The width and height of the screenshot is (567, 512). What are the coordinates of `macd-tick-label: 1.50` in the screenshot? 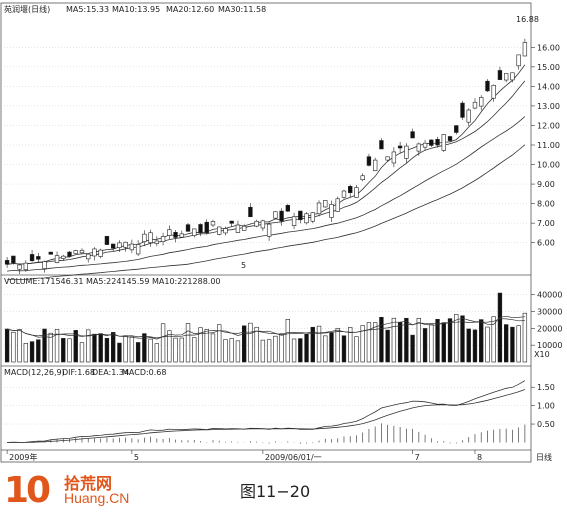 It's located at (546, 387).